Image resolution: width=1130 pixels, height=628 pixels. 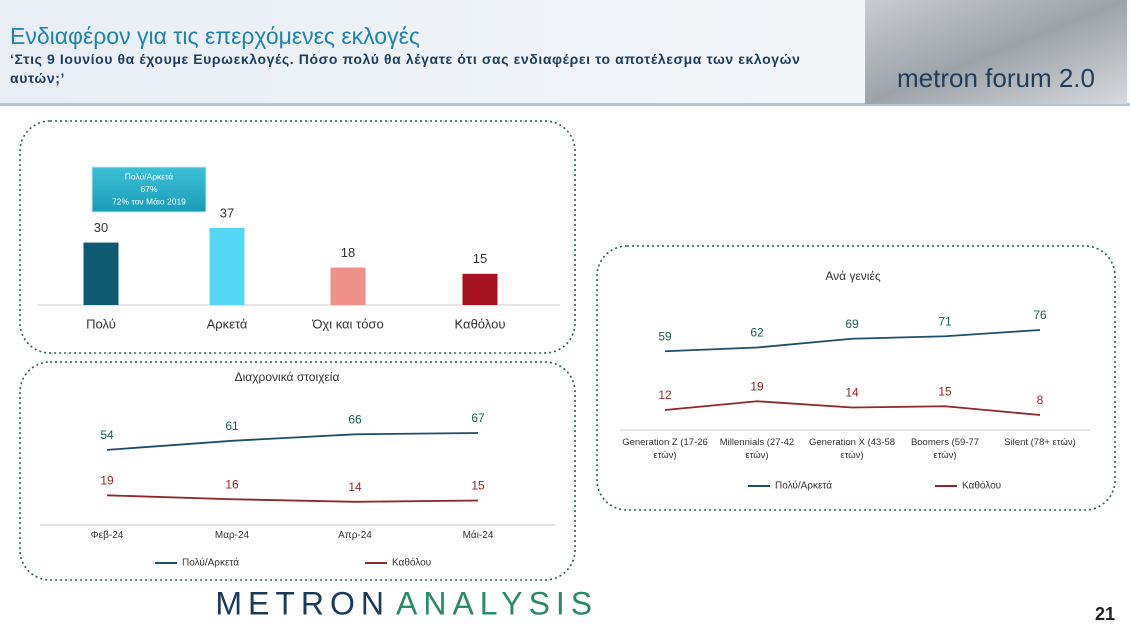 I want to click on x-tick-label: Boomers (59-77 ετών), so click(x=945, y=449).